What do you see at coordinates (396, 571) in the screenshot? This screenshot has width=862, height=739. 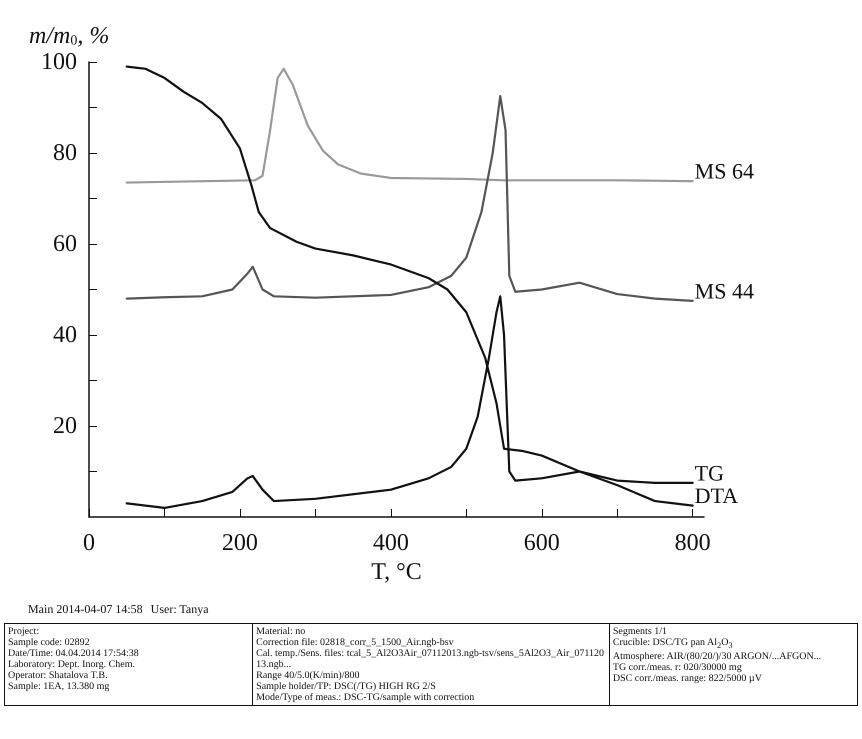 I see `x-axis-title: T, °C` at bounding box center [396, 571].